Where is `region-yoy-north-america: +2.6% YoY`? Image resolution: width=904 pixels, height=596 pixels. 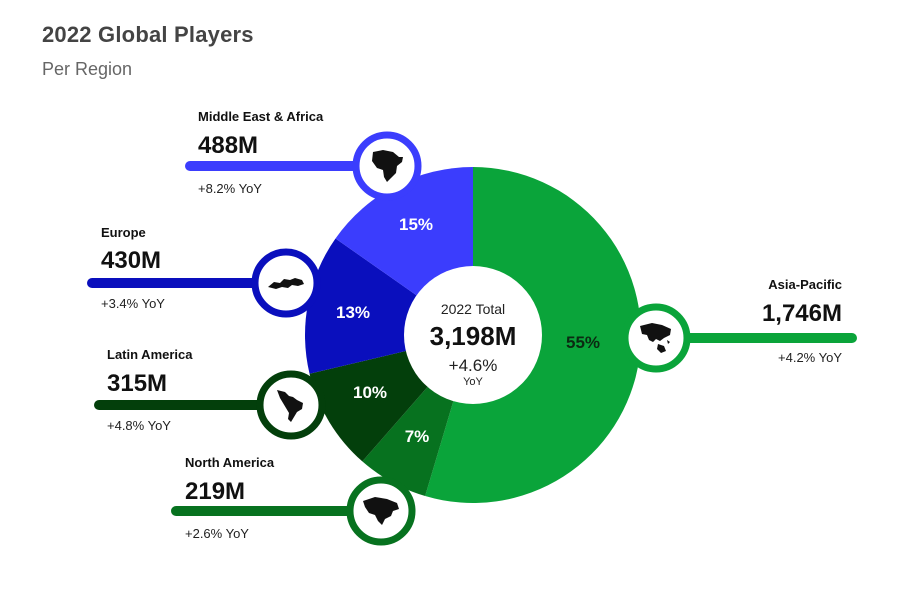
region-yoy-north-america: +2.6% YoY is located at coordinates (217, 533).